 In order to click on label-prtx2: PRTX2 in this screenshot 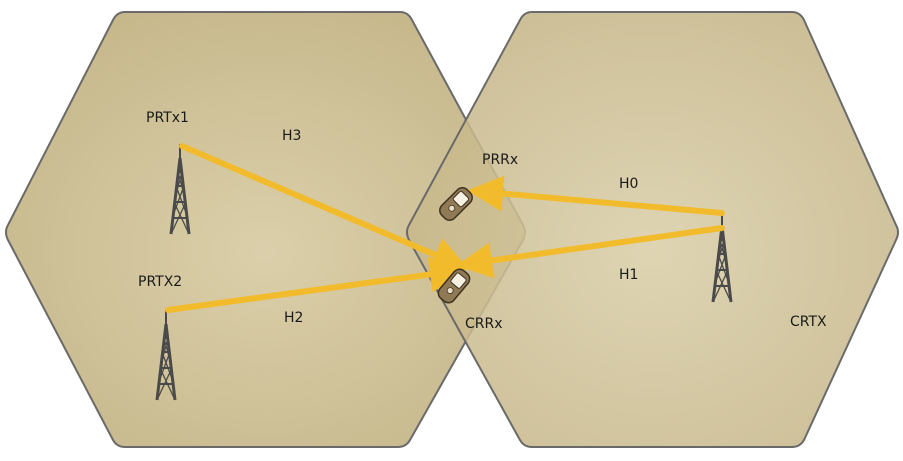, I will do `click(160, 282)`.